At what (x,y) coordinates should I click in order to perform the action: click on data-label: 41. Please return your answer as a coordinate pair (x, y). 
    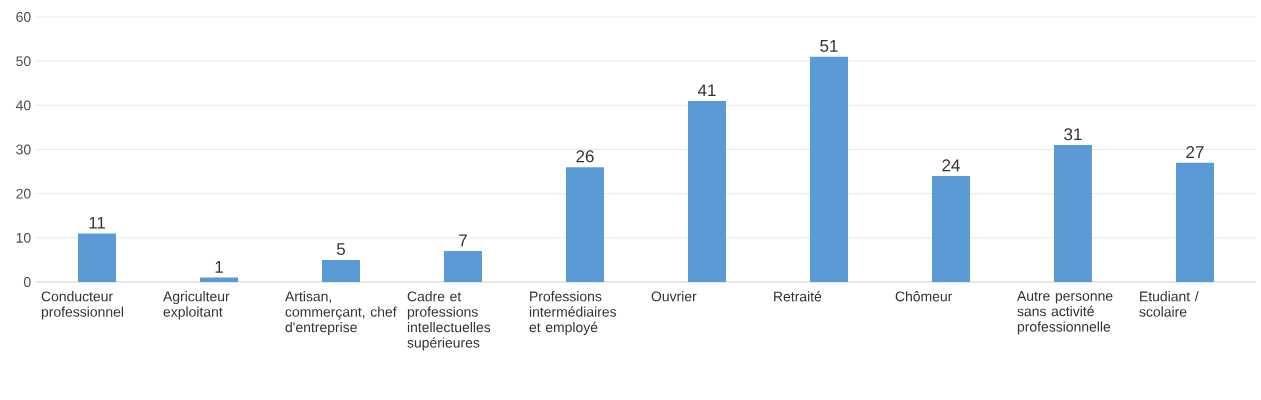
    Looking at the image, I should click on (706, 90).